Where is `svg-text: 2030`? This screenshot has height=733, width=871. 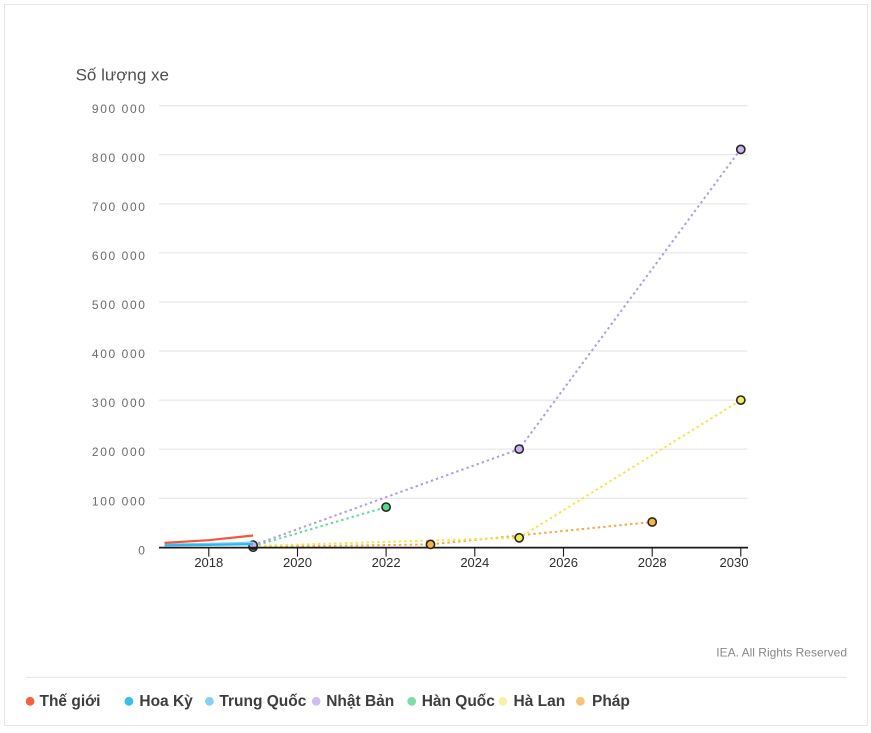
svg-text: 2030 is located at coordinates (734, 562).